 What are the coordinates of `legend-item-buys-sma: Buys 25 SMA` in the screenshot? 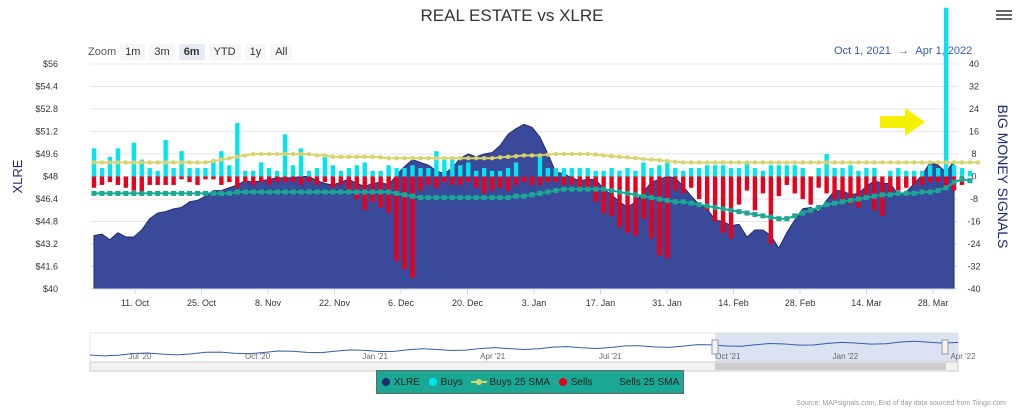 It's located at (510, 382).